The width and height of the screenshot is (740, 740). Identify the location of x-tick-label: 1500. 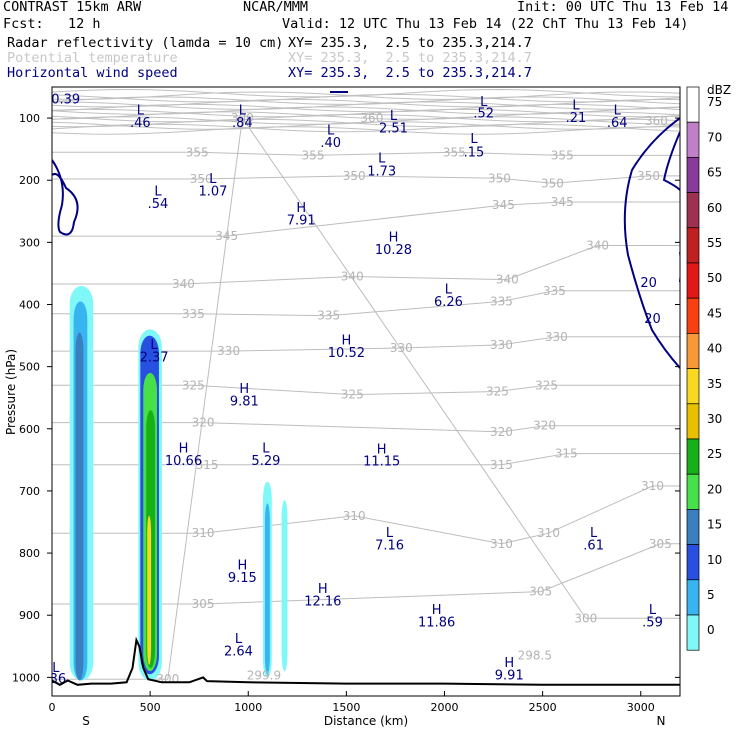
(346, 707).